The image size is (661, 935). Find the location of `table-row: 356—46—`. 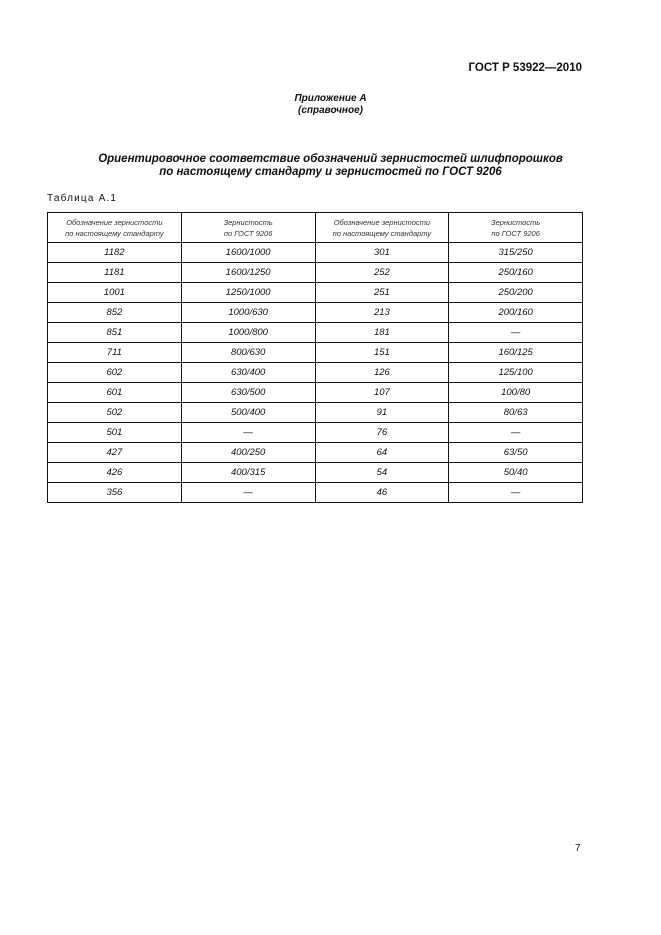

table-row: 356—46— is located at coordinates (315, 492).